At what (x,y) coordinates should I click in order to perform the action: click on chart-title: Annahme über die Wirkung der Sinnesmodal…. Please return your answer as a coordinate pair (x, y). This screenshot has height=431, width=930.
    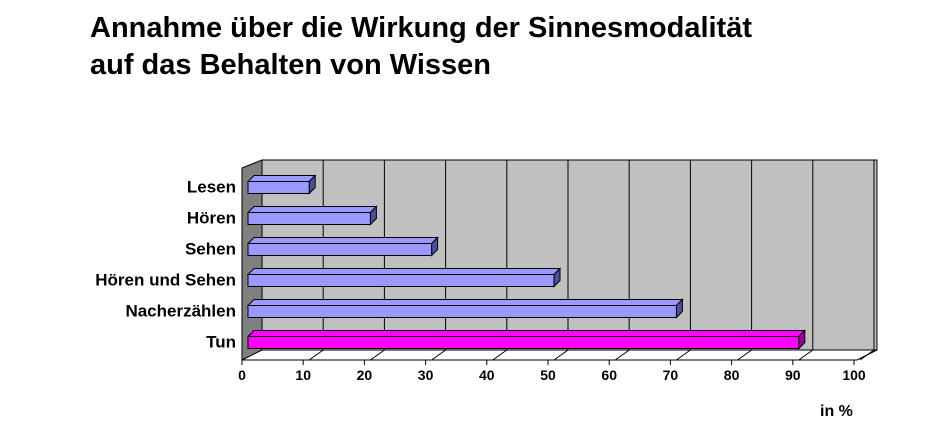
    Looking at the image, I should click on (421, 47).